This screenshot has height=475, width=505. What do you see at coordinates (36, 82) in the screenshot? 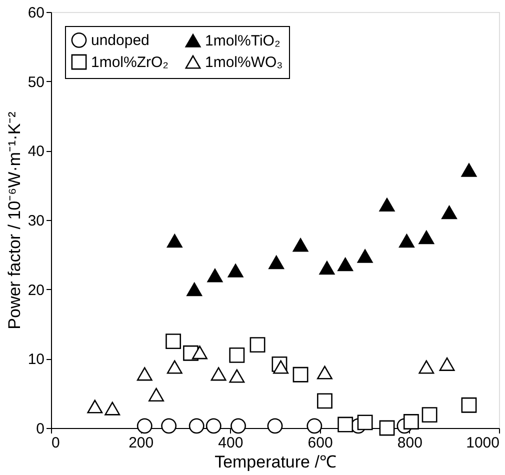
I see `y-tick-label: 50` at bounding box center [36, 82].